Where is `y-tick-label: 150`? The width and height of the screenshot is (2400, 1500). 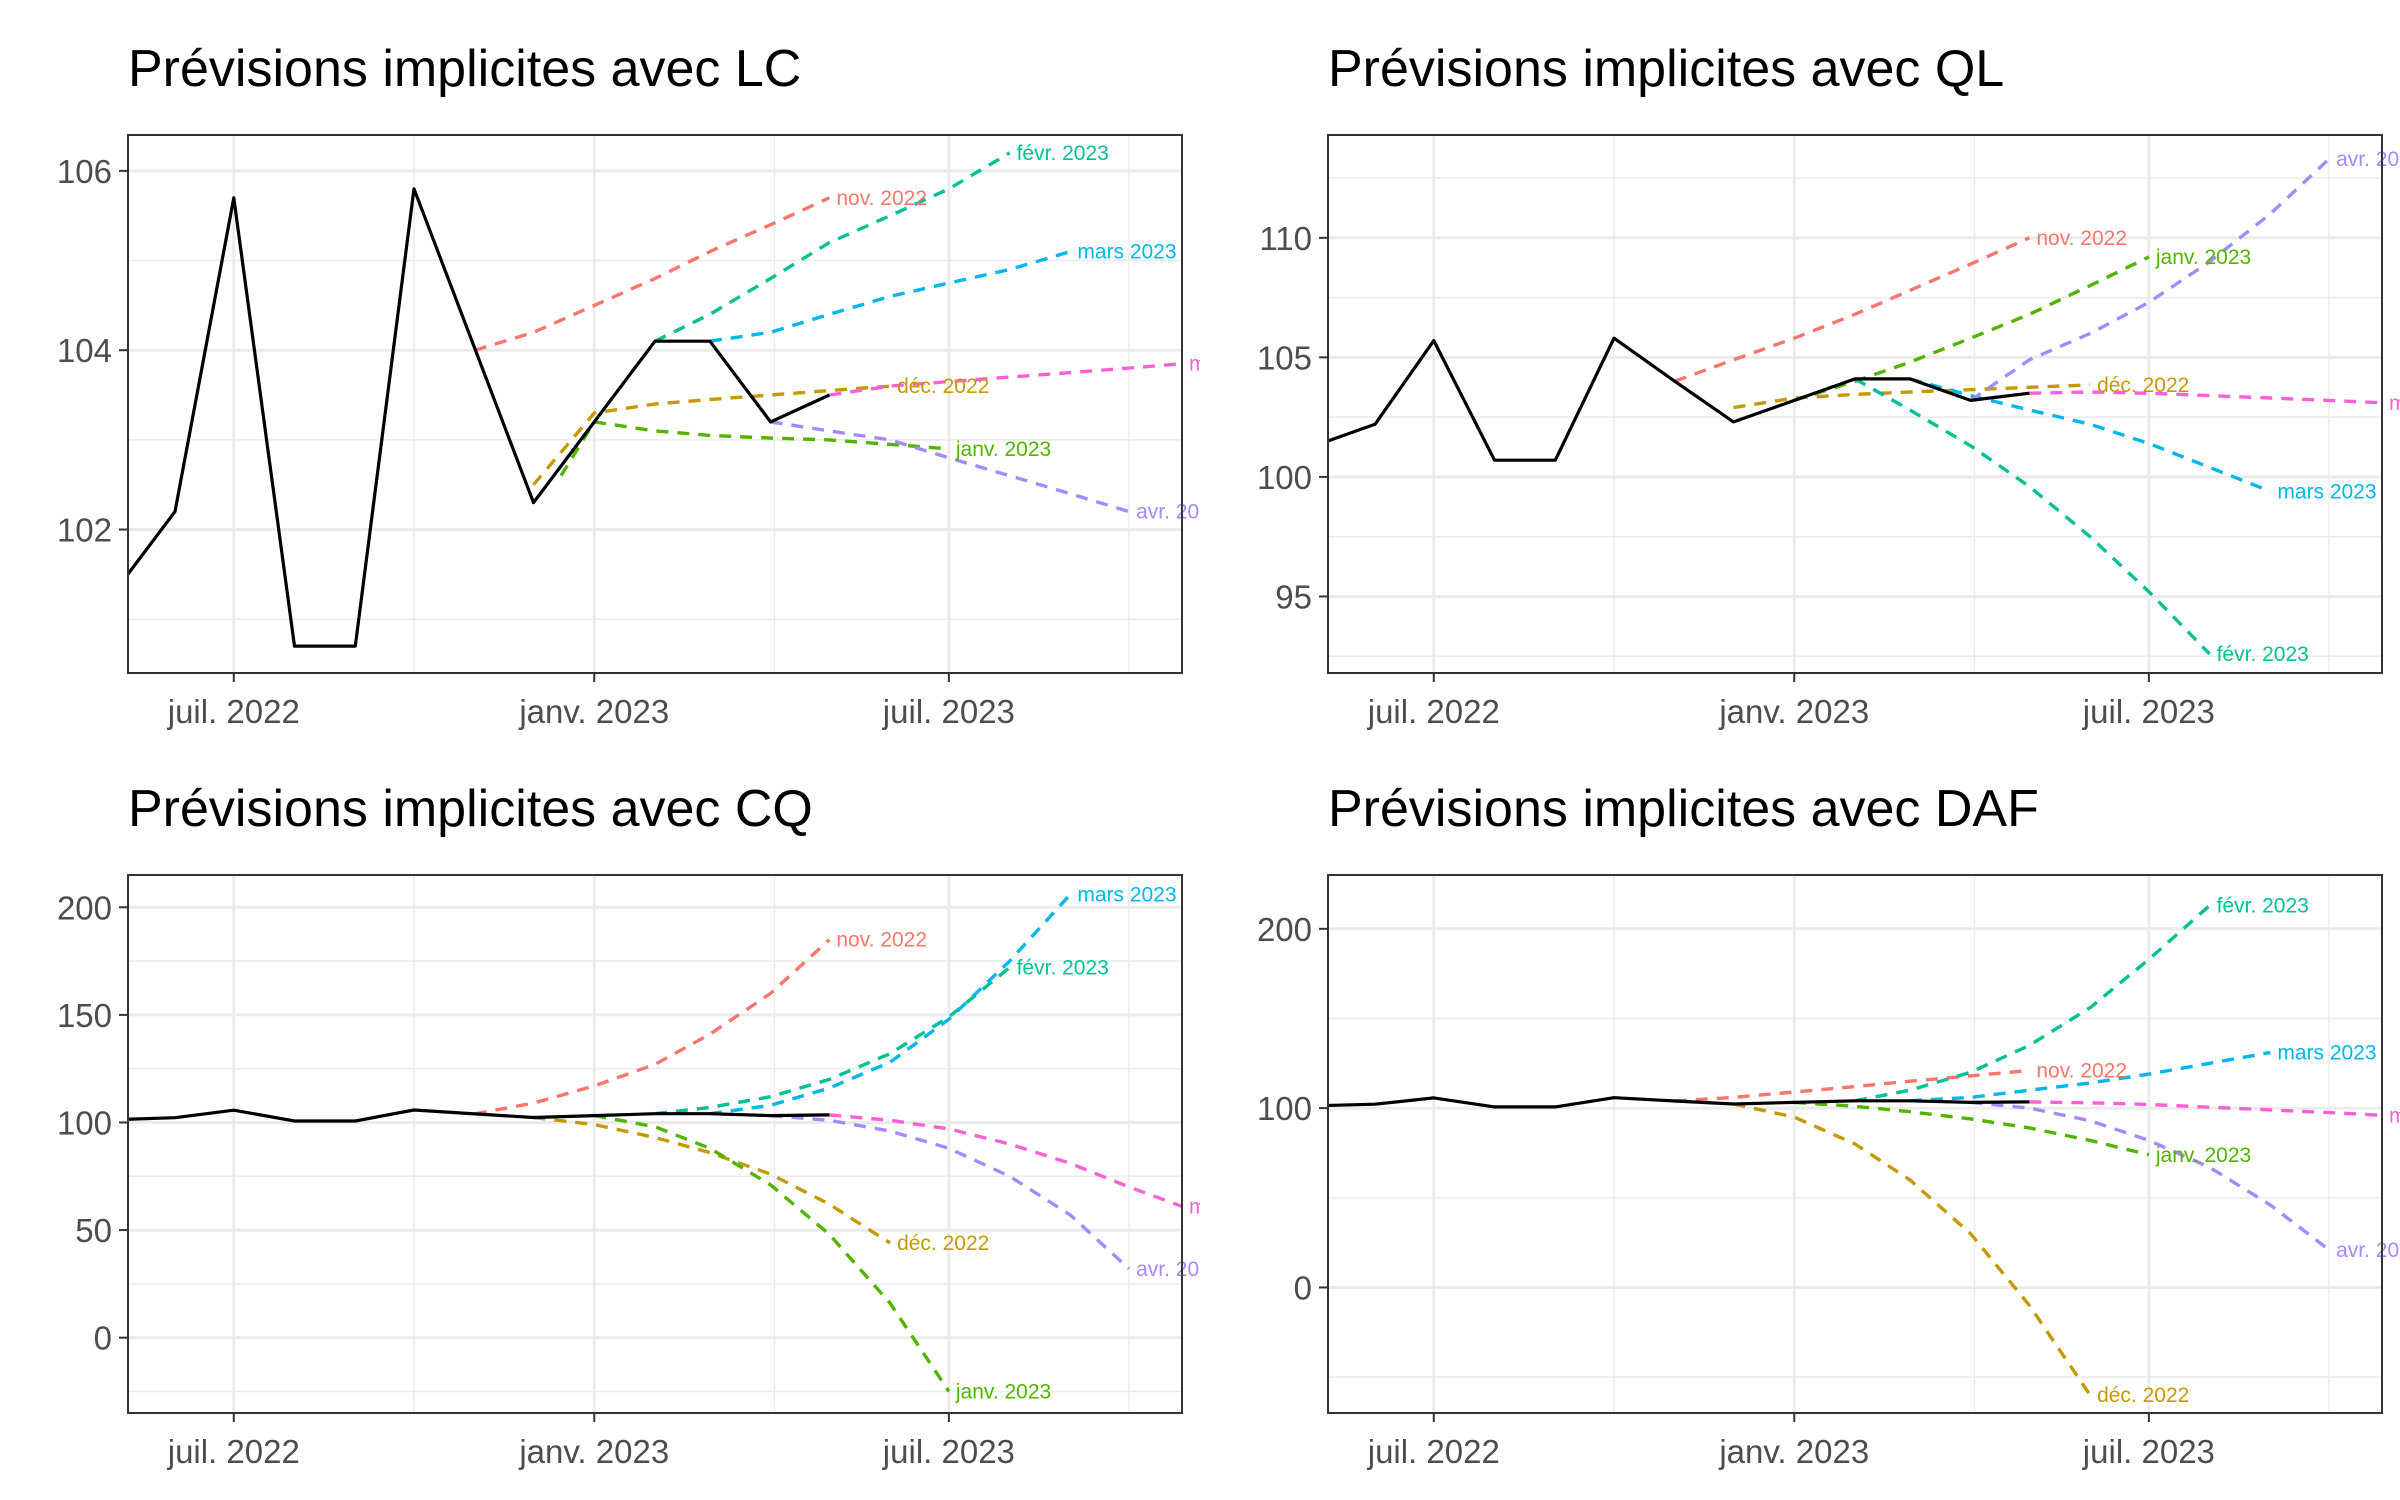 y-tick-label: 150 is located at coordinates (84, 1015).